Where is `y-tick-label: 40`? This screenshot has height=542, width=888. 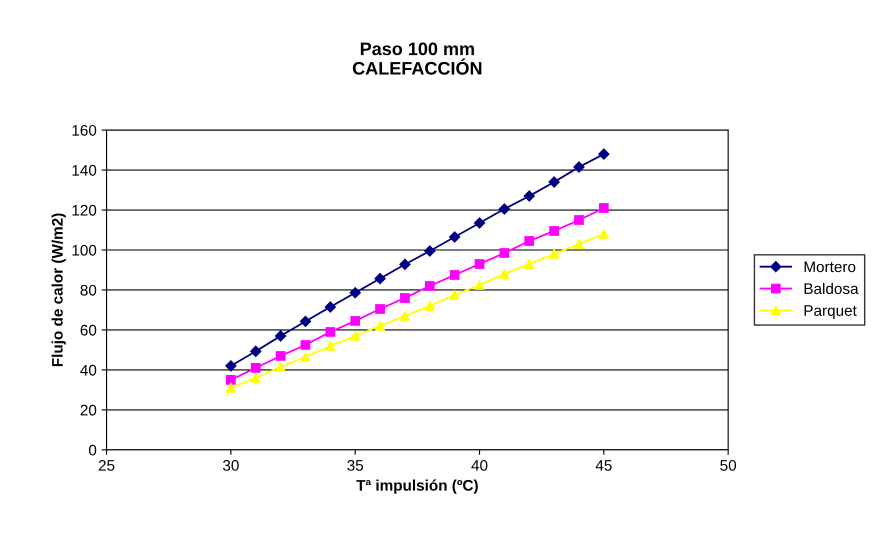
y-tick-label: 40 is located at coordinates (88, 370).